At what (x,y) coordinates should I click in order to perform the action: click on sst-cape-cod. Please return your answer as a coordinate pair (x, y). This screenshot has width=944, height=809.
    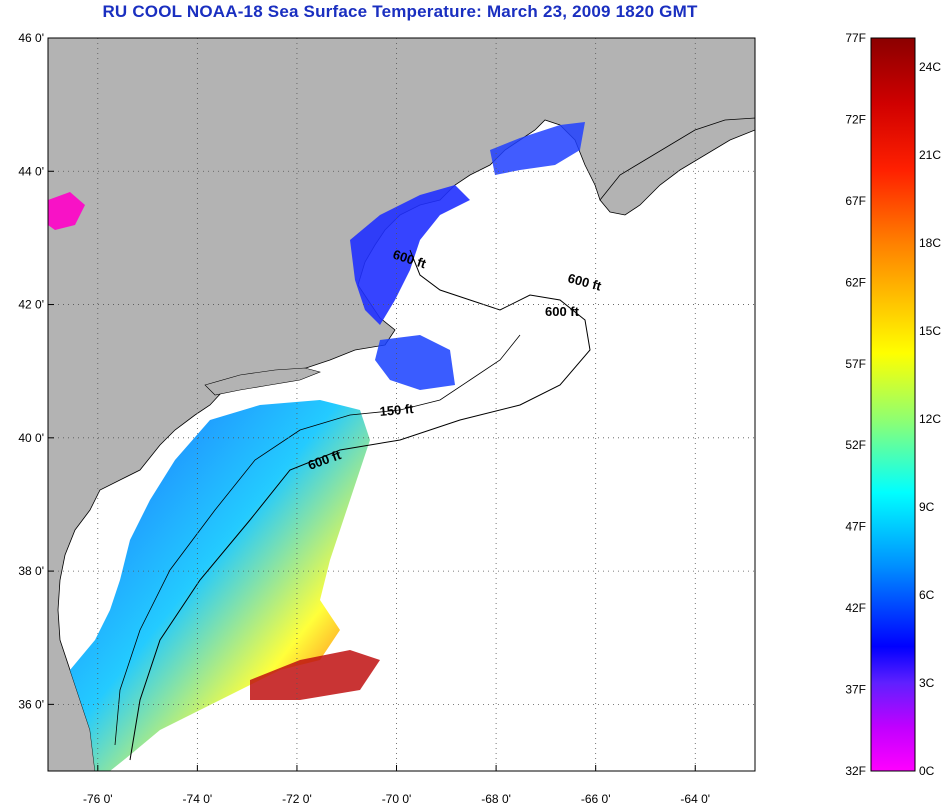
    Looking at the image, I should click on (415, 362).